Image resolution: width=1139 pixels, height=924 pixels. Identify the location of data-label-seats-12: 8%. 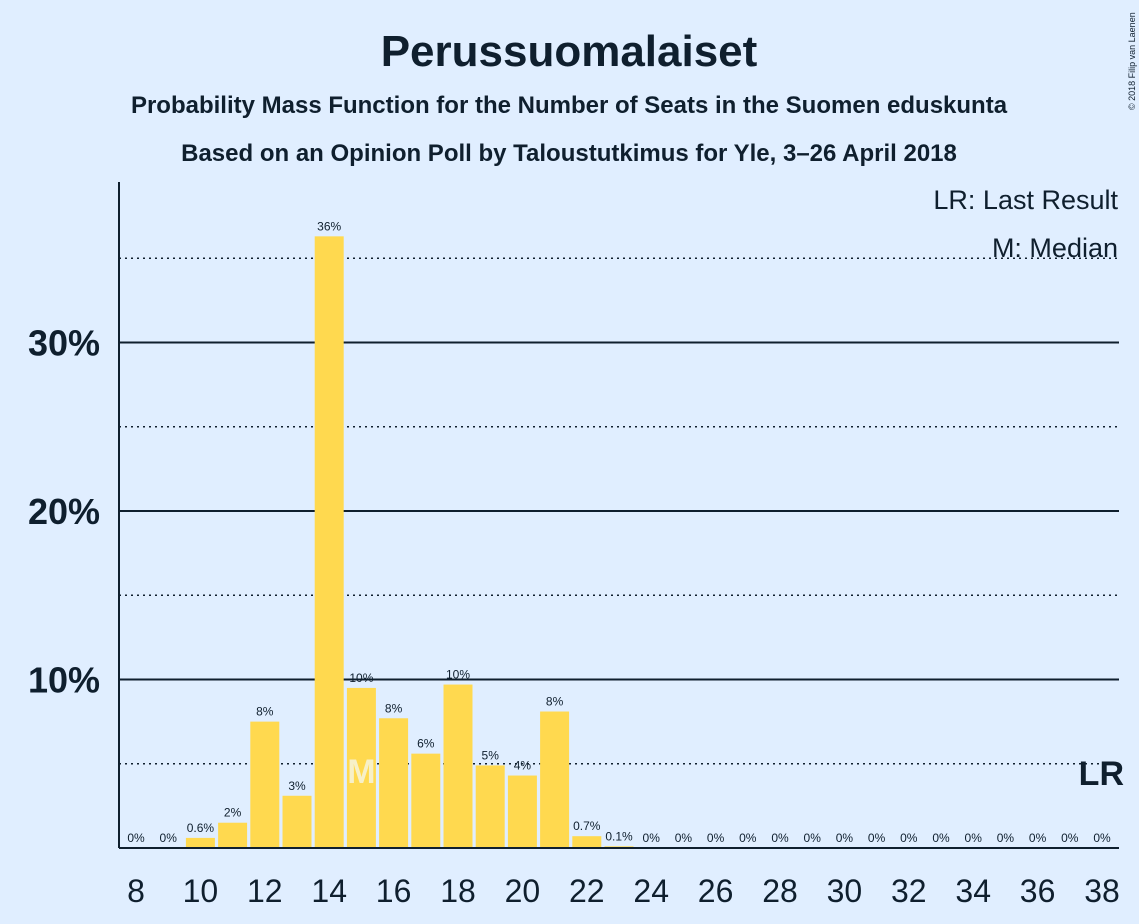
(265, 712).